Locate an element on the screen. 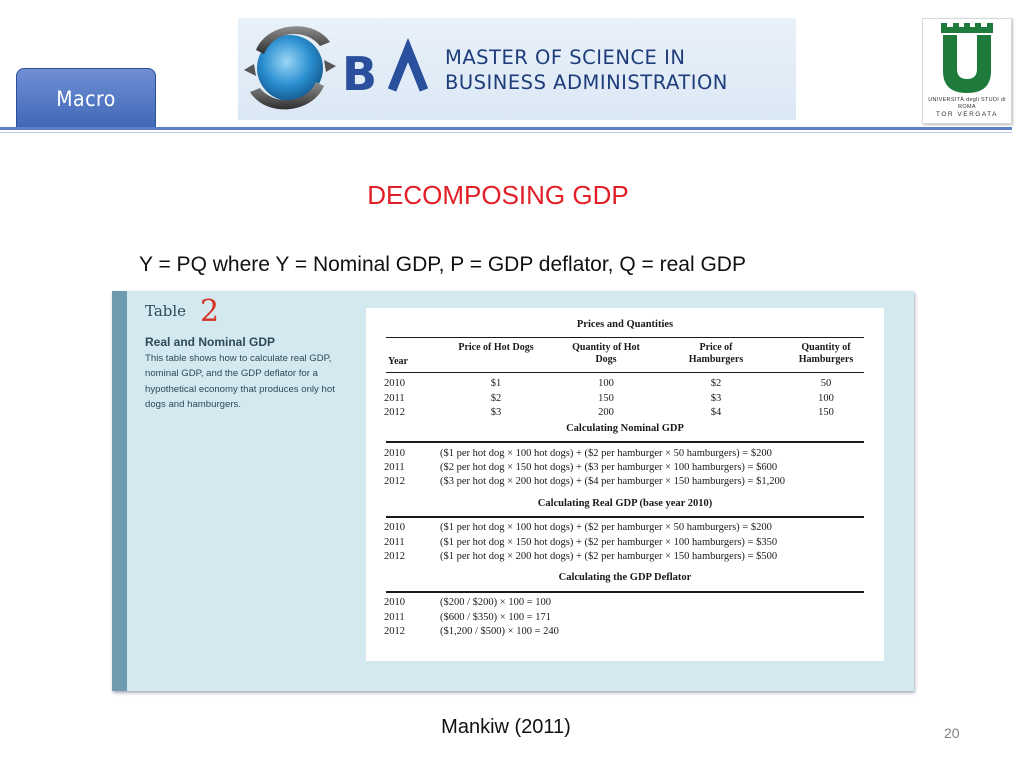 The height and width of the screenshot is (768, 1024). header-qty-hamburgers: Quantity of Hamburgers is located at coordinates (826, 353).